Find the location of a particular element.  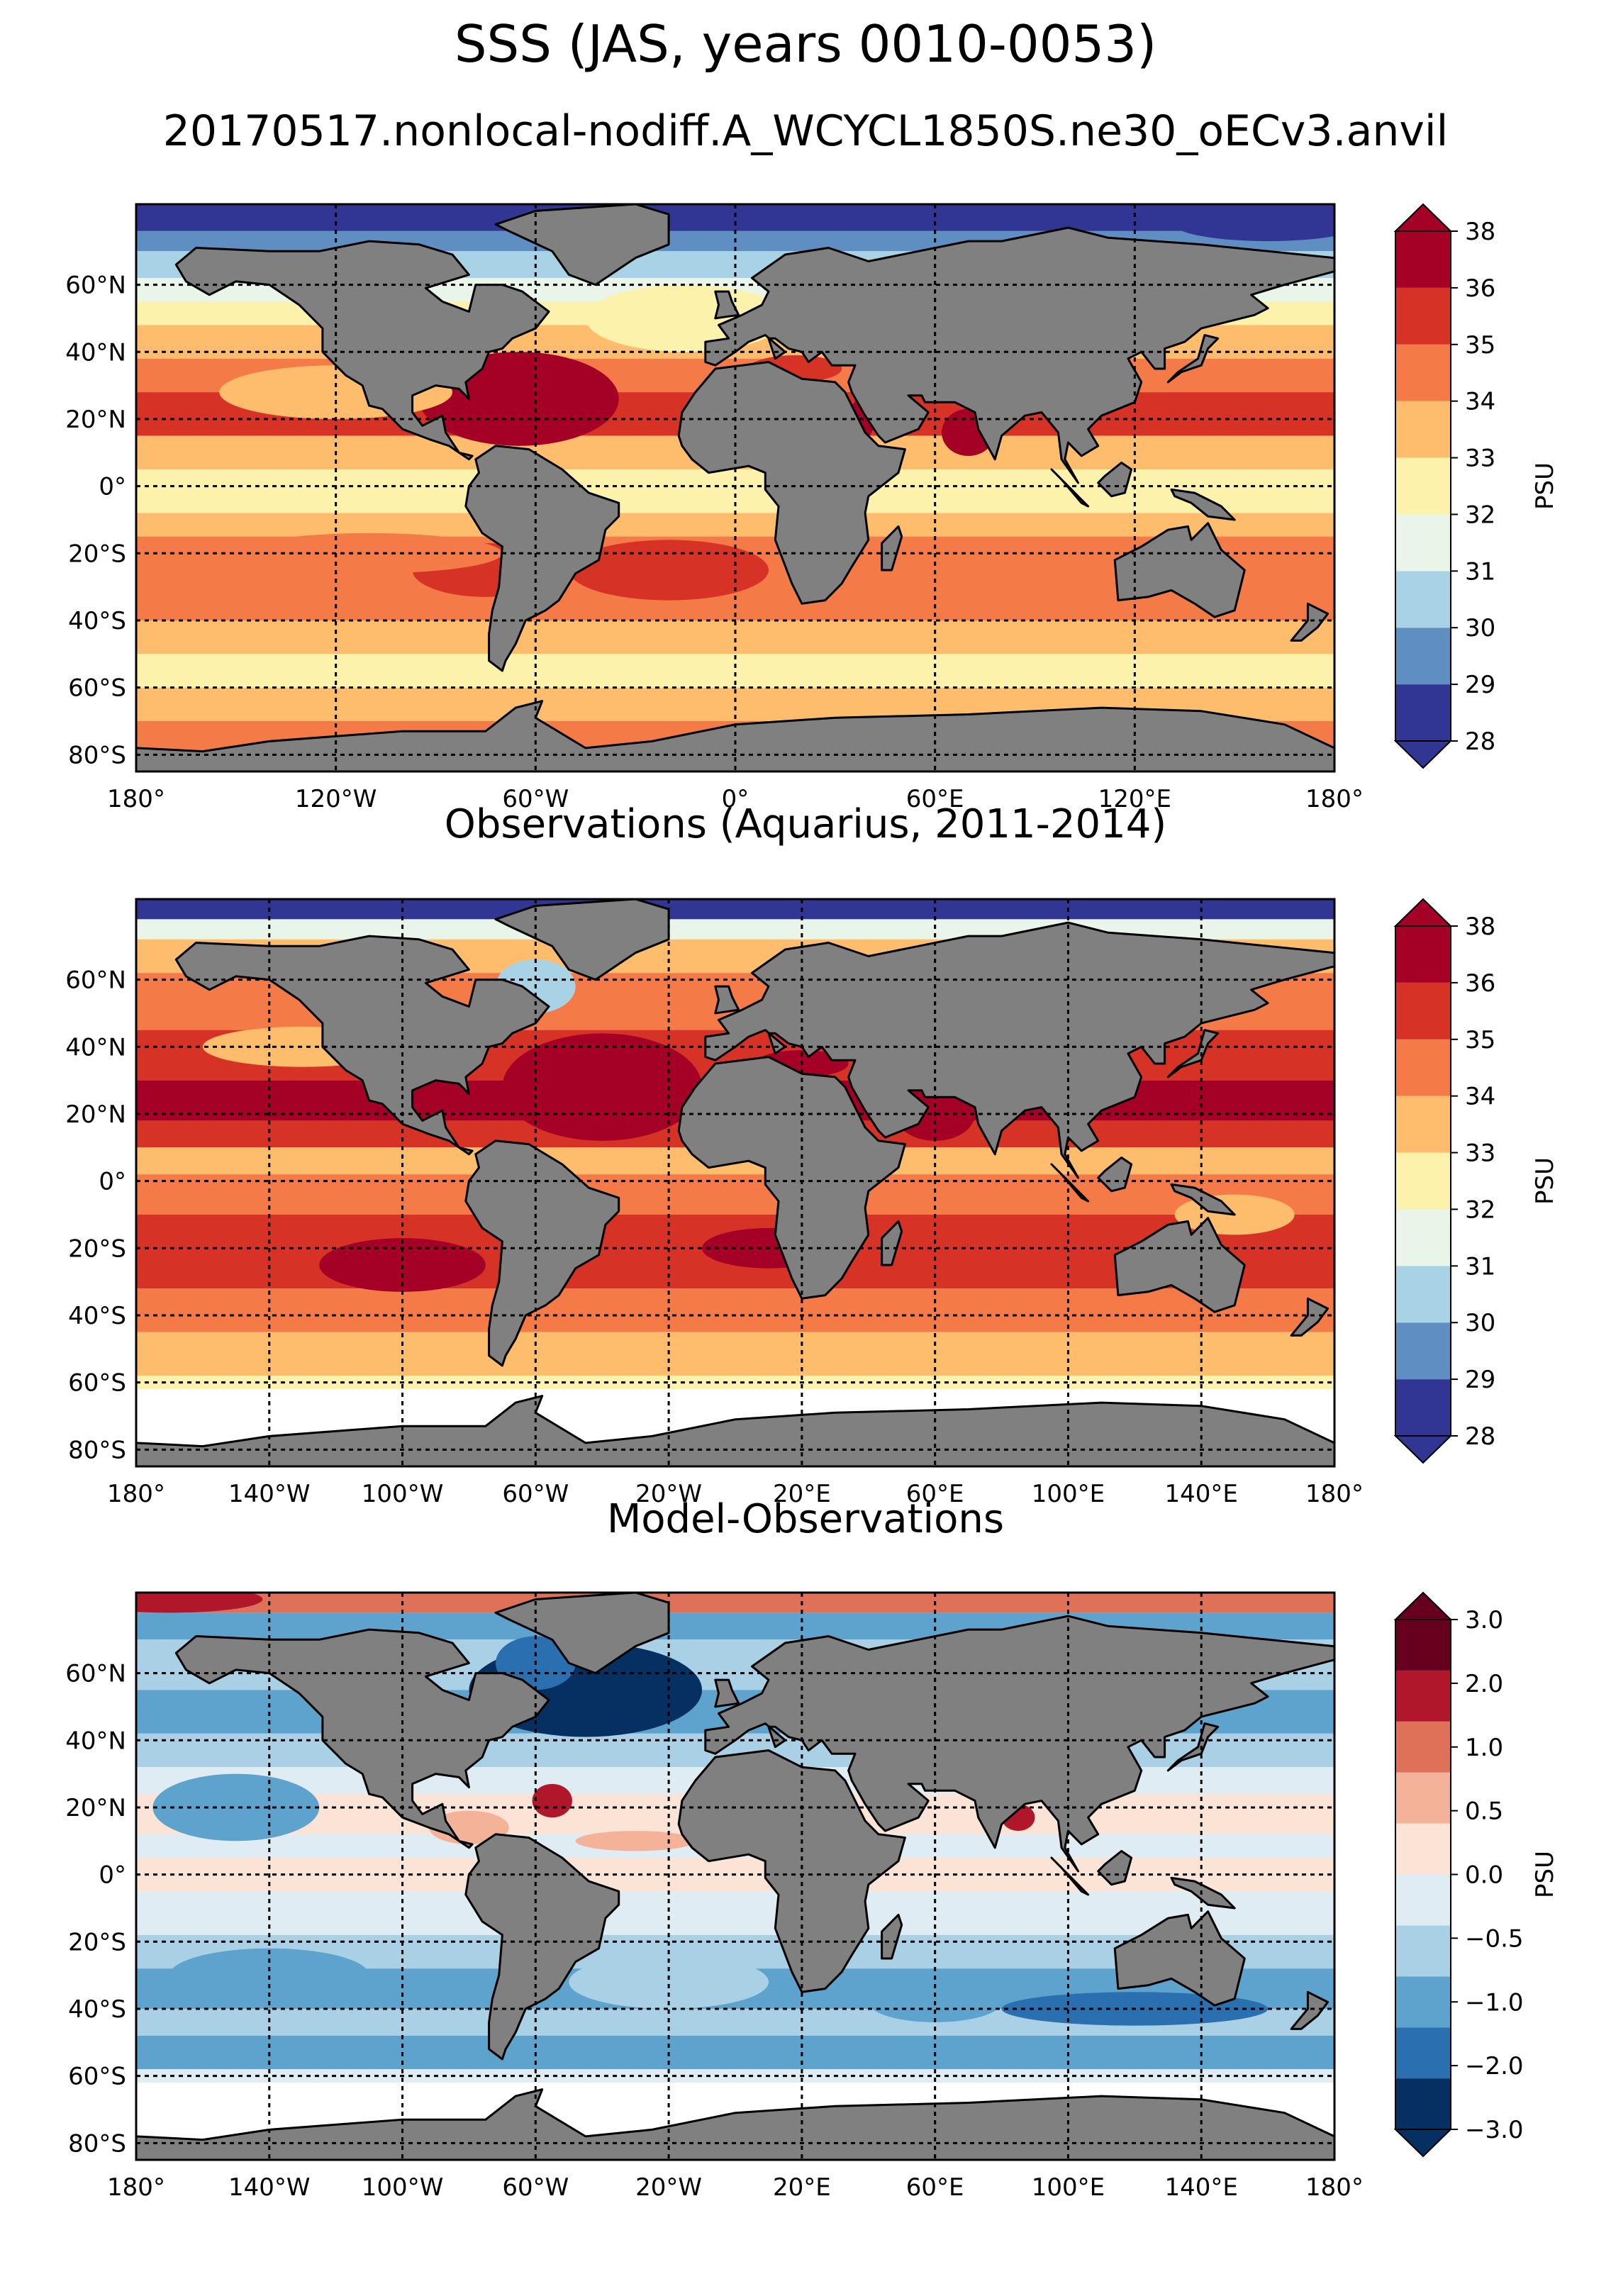

longitude-tick-label: 60°W is located at coordinates (535, 2187).